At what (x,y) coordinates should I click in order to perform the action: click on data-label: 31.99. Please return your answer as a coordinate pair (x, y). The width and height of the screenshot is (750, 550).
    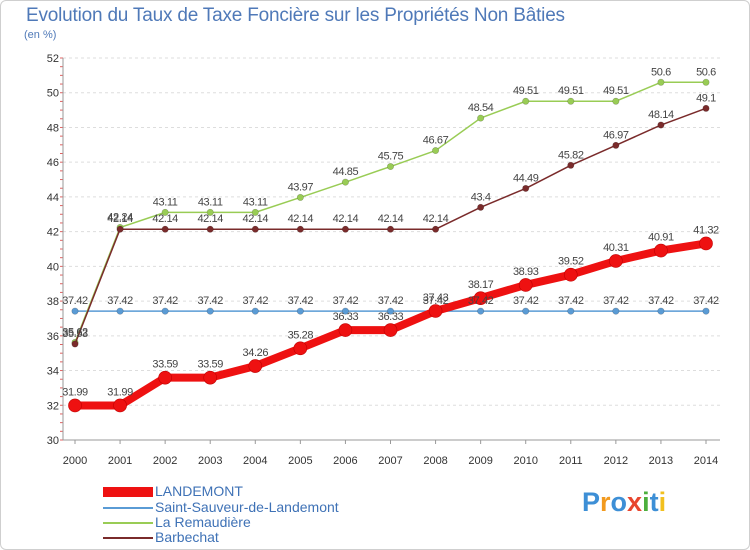
    Looking at the image, I should click on (75, 392).